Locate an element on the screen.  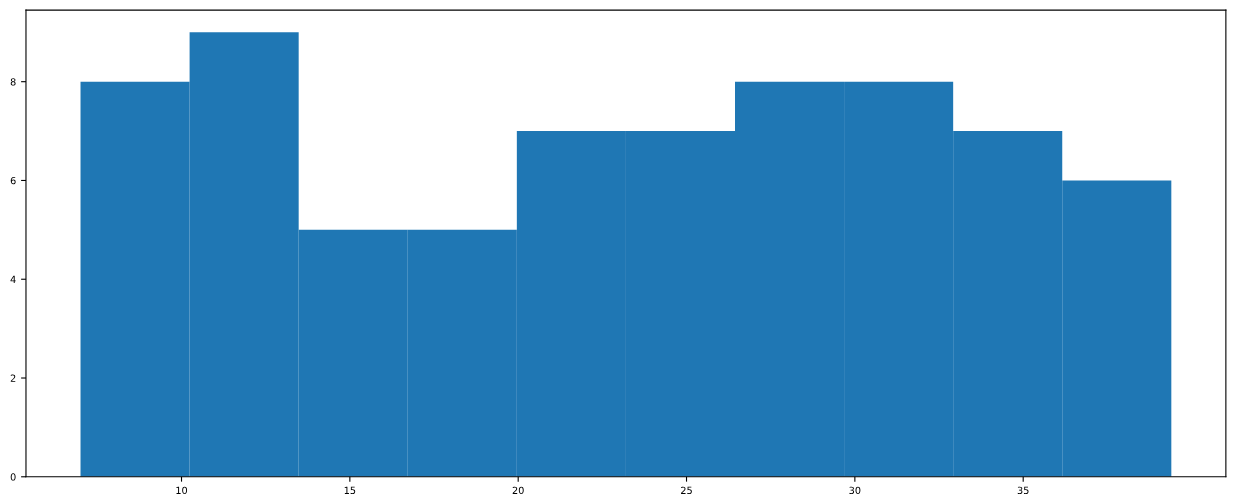
x-tick-label: 30 is located at coordinates (855, 490).